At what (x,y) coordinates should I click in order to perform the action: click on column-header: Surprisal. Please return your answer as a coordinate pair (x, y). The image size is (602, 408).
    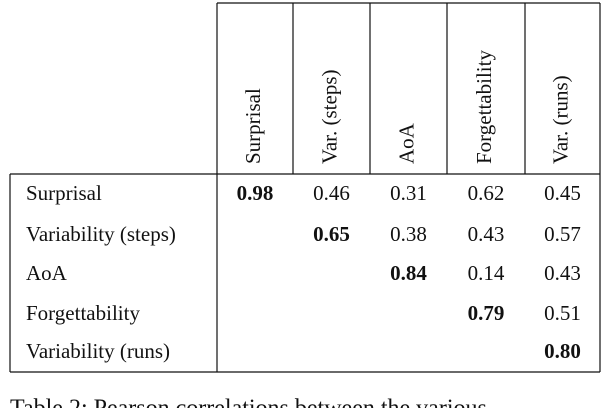
    Looking at the image, I should click on (253, 126).